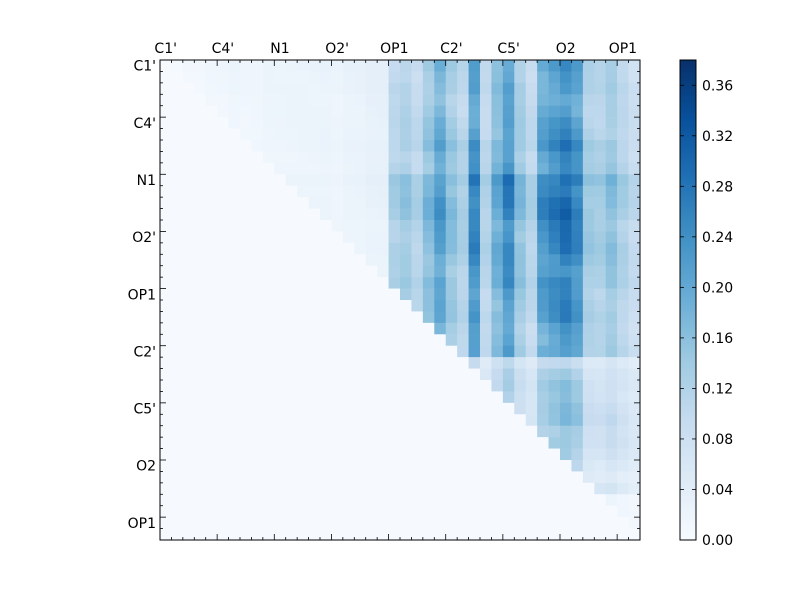 The image size is (800, 600). What do you see at coordinates (717, 238) in the screenshot?
I see `colorbar-tick-label: 0.24` at bounding box center [717, 238].